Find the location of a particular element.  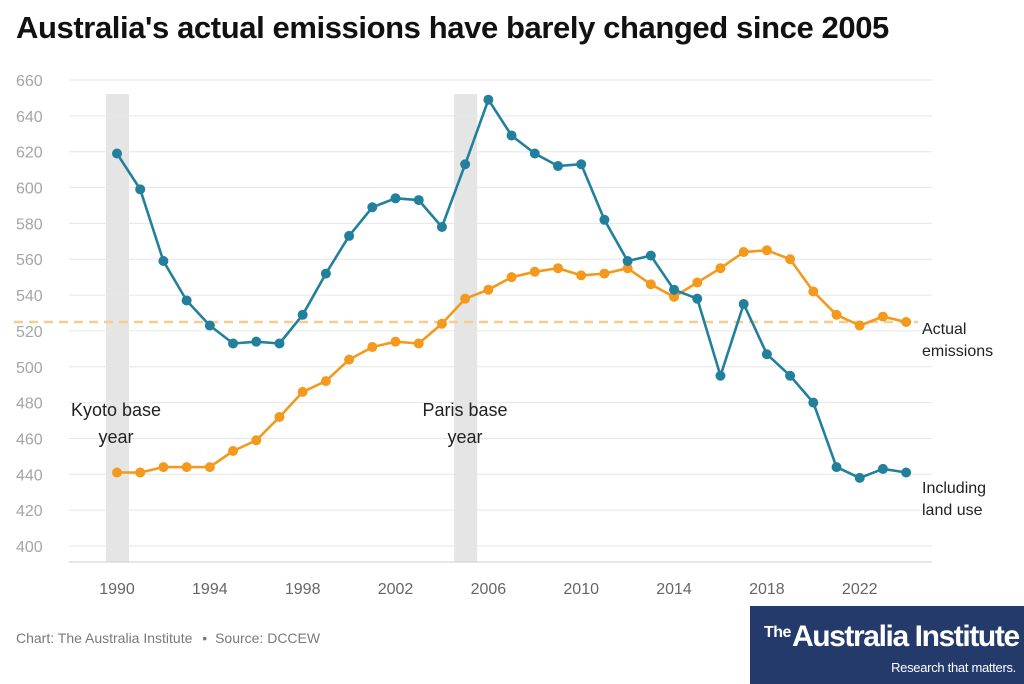

x-tick-label: 2014 is located at coordinates (674, 589).